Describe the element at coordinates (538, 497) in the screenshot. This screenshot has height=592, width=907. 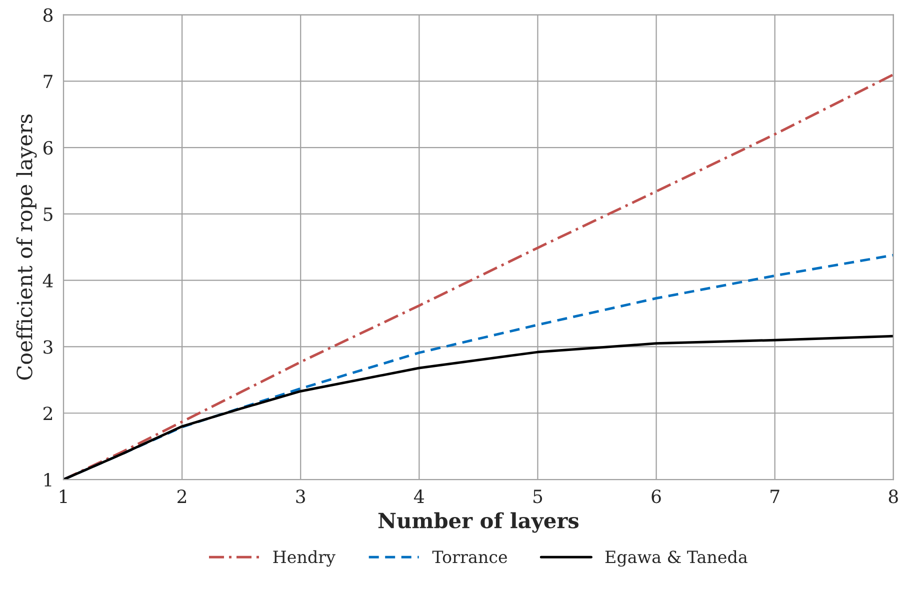
I see `x-tick-label: 5` at that location.